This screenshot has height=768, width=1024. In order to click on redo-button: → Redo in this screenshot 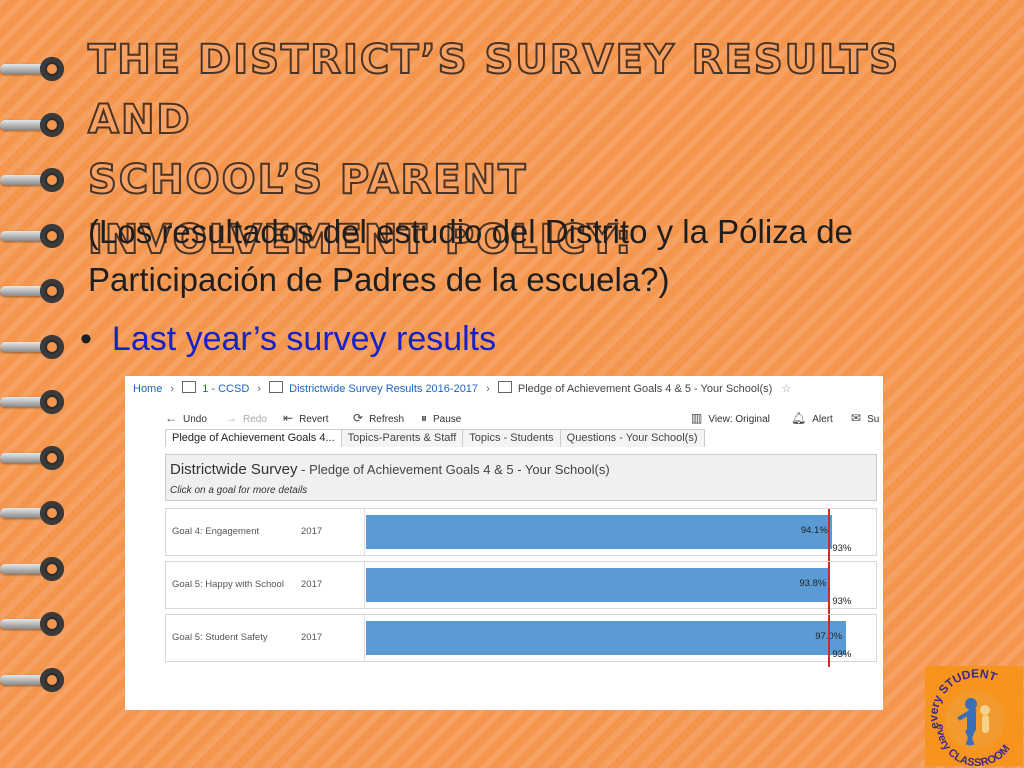, I will do `click(246, 418)`.